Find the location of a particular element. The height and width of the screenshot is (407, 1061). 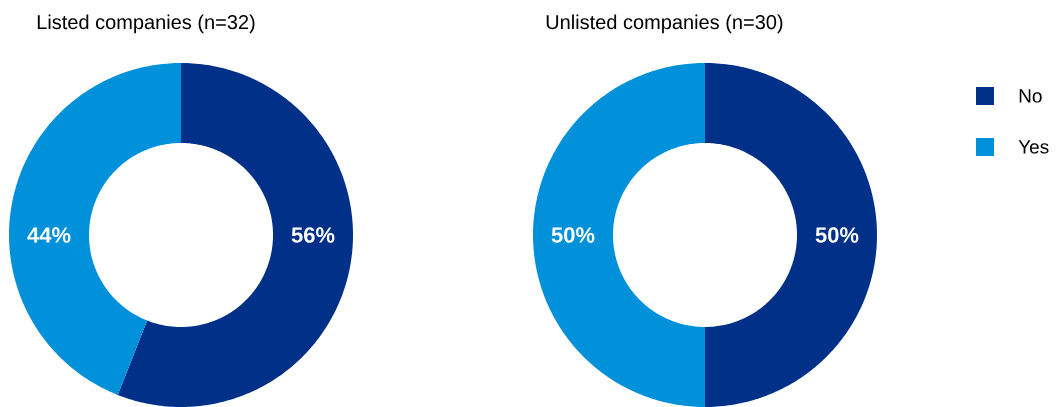

data-label: 44% is located at coordinates (49, 235).